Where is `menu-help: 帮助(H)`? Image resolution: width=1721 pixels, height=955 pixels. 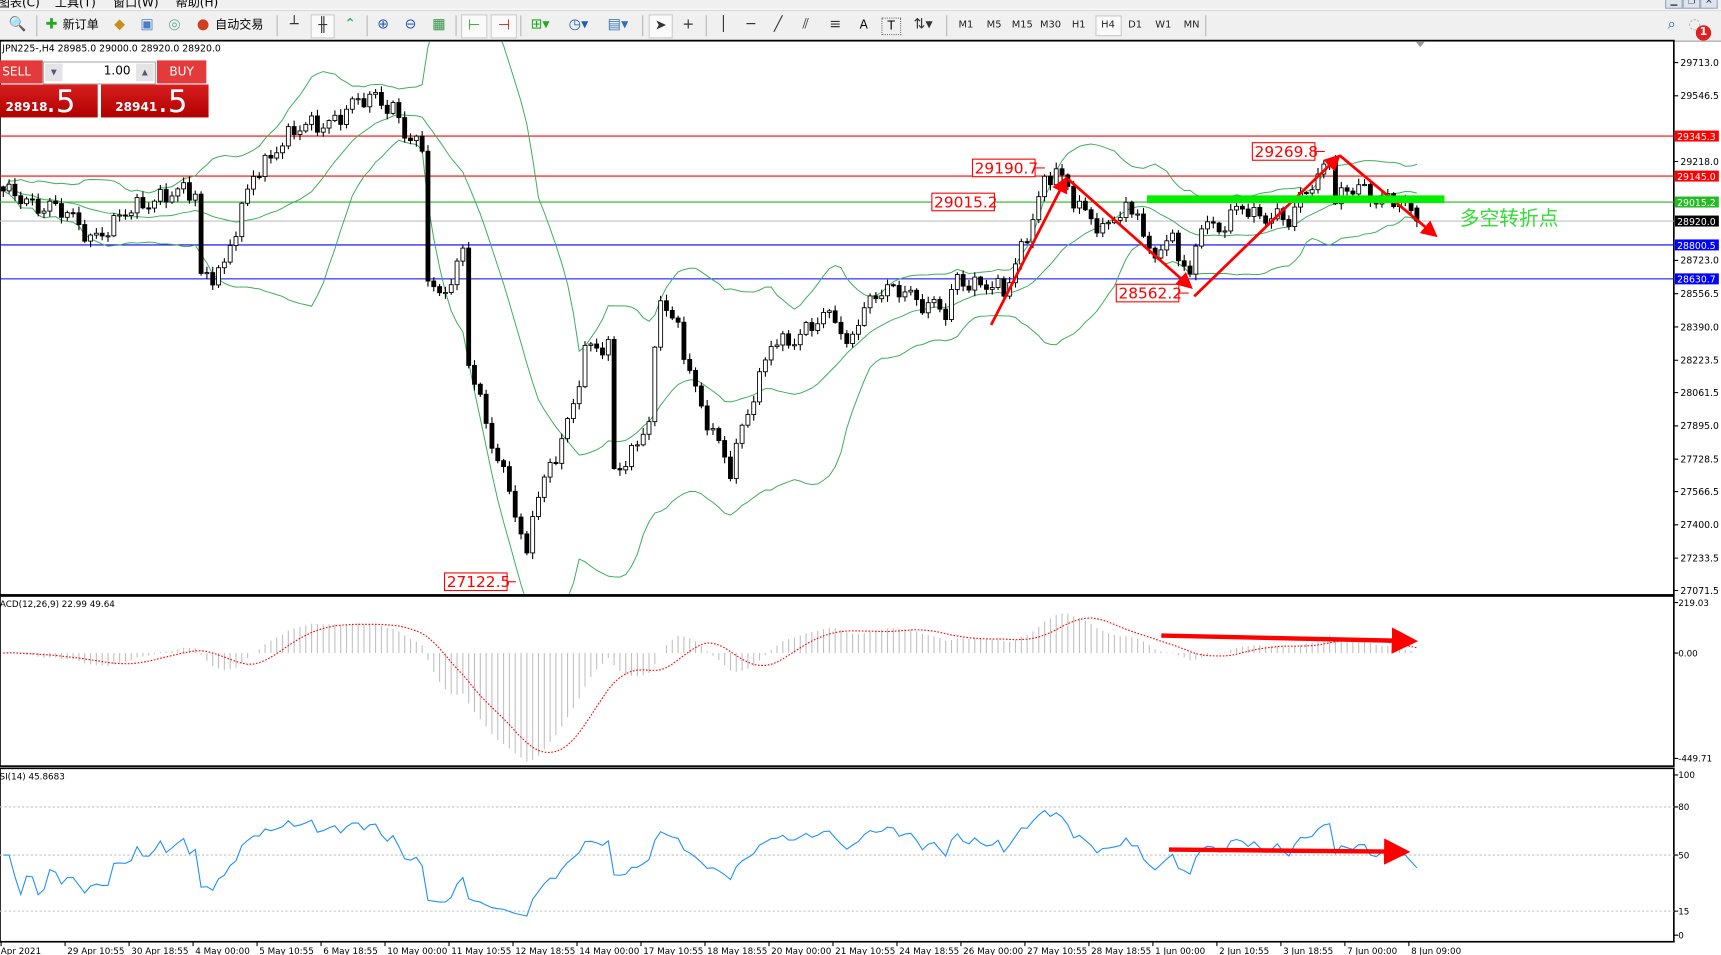 menu-help: 帮助(H) is located at coordinates (197, 5).